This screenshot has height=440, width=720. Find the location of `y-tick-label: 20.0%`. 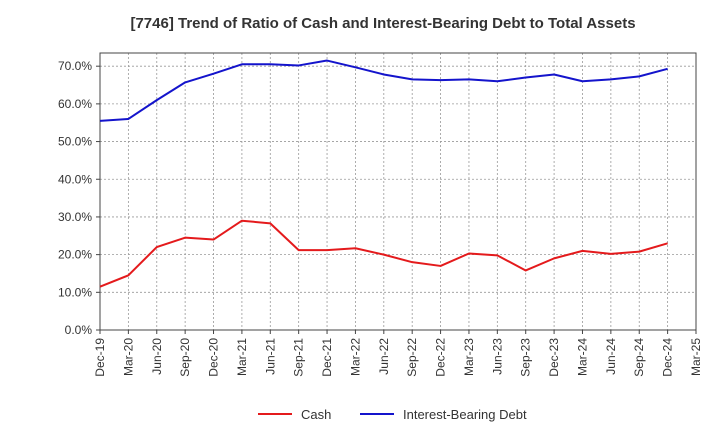

y-tick-label: 20.0% is located at coordinates (75, 255).